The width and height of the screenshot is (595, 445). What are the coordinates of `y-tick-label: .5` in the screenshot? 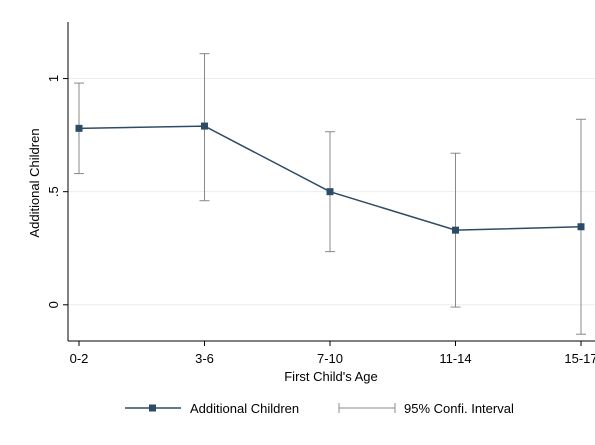 It's located at (53, 191).